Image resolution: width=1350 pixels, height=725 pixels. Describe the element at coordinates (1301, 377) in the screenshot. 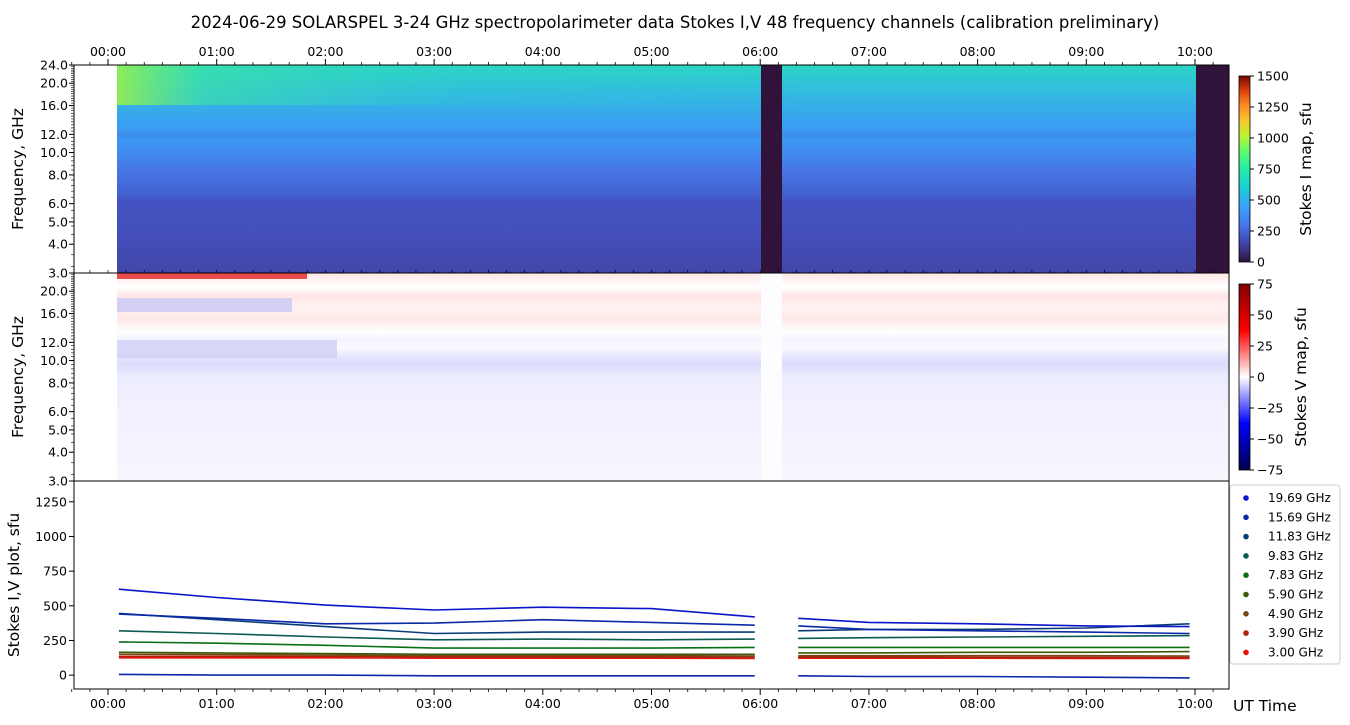

I see `stokes-v-colorbar-label: Stokes V map, sfu` at that location.